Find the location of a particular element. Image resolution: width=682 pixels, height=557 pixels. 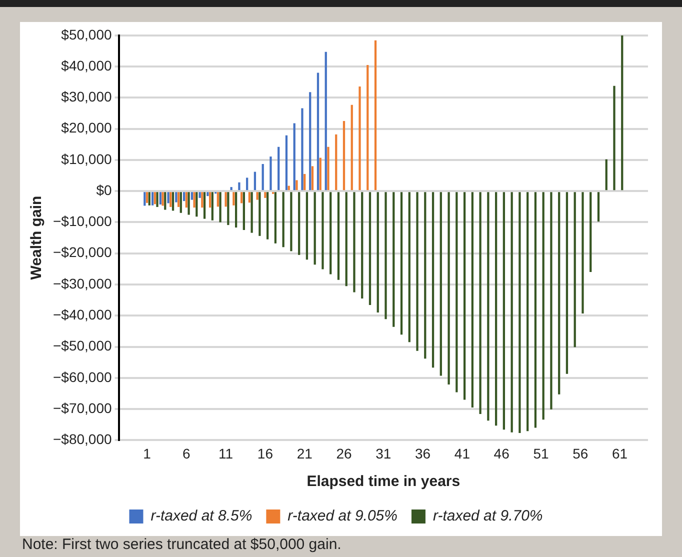

legend-label: r-taxed at 9.70% is located at coordinates (487, 516).